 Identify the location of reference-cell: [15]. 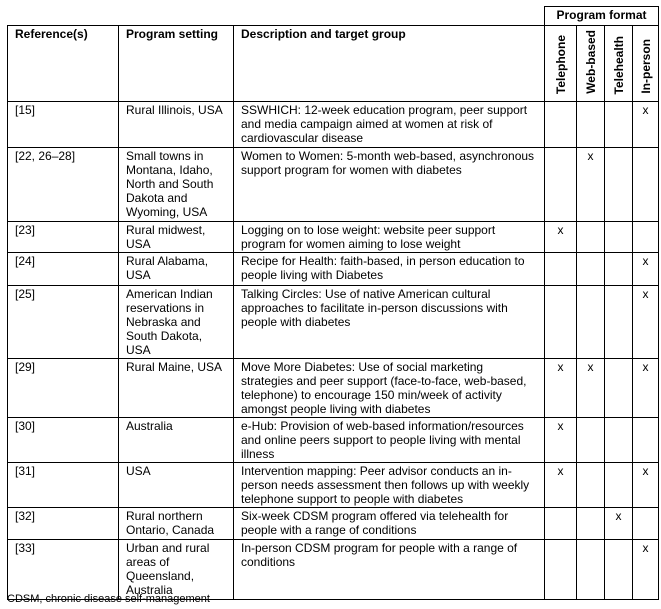
(63, 124).